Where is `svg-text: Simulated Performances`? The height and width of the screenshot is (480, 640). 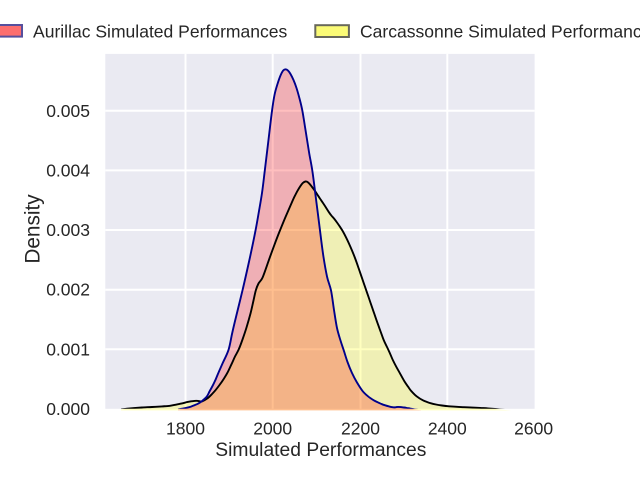 svg-text: Simulated Performances is located at coordinates (320, 450).